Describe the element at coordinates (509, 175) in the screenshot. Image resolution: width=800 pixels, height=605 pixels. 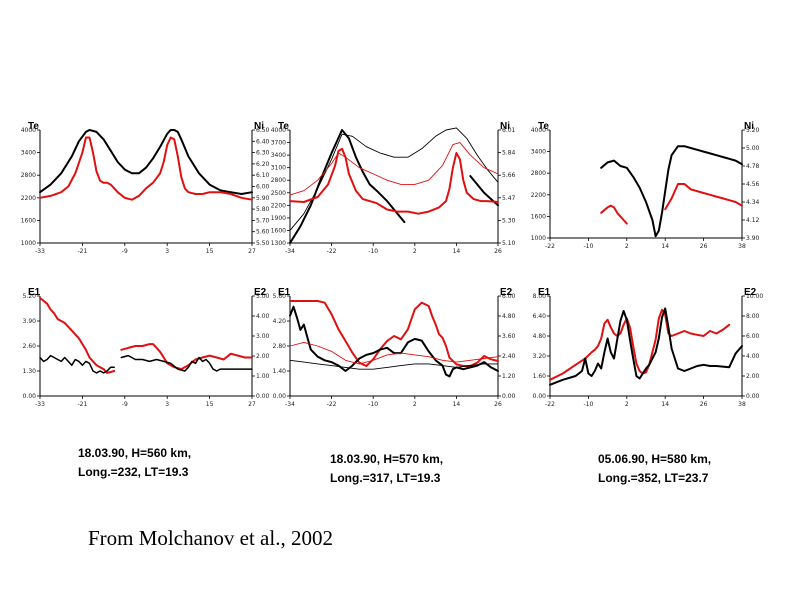
I see `p2-y2-tick-label: 5.66` at that location.